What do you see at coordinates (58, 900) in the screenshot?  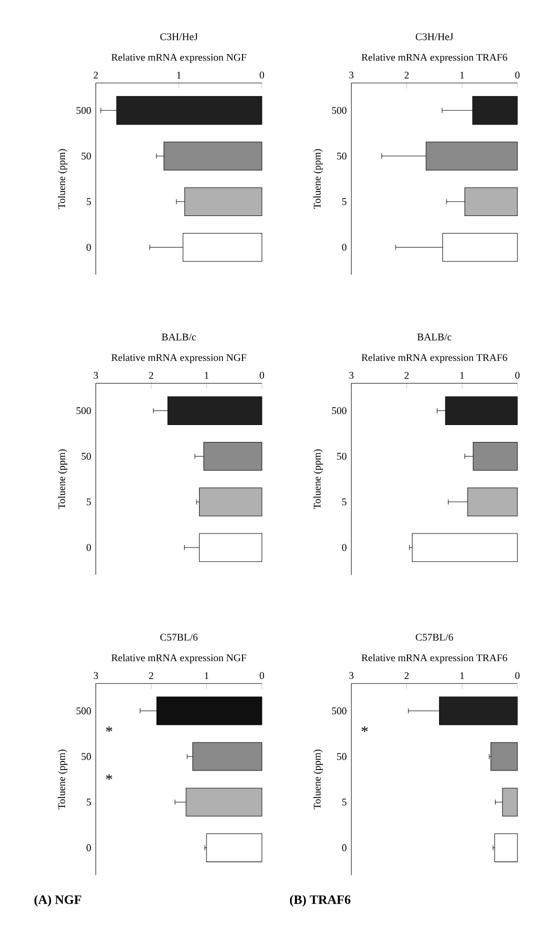 I see `text: (A) NGF` at bounding box center [58, 900].